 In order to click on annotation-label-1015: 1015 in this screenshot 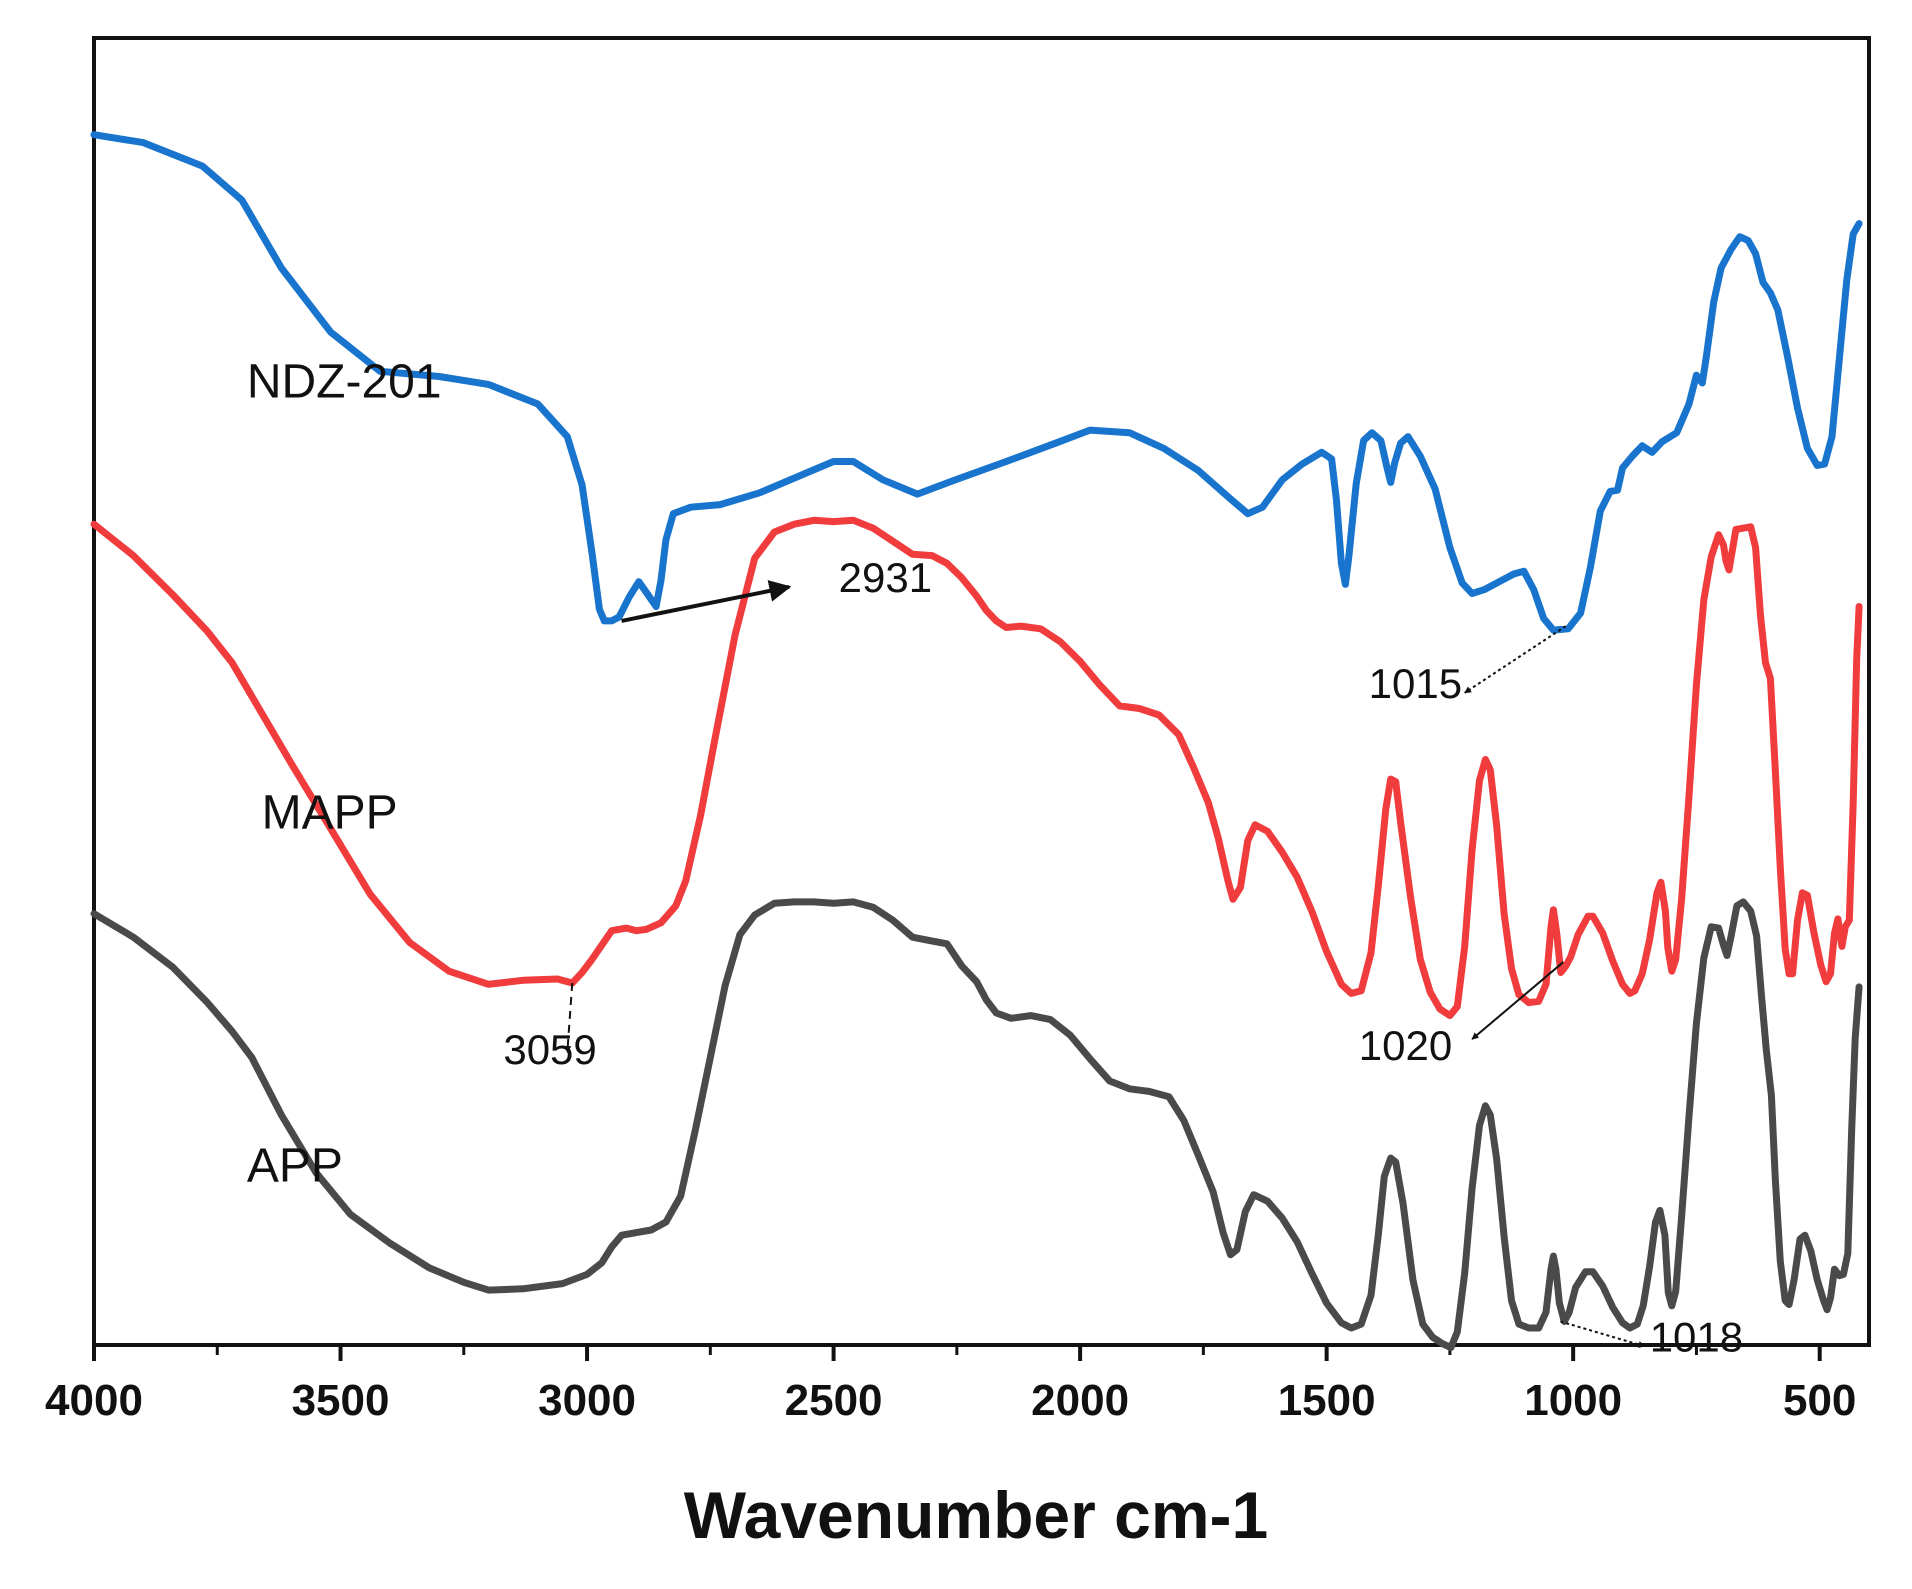, I will do `click(1415, 683)`.